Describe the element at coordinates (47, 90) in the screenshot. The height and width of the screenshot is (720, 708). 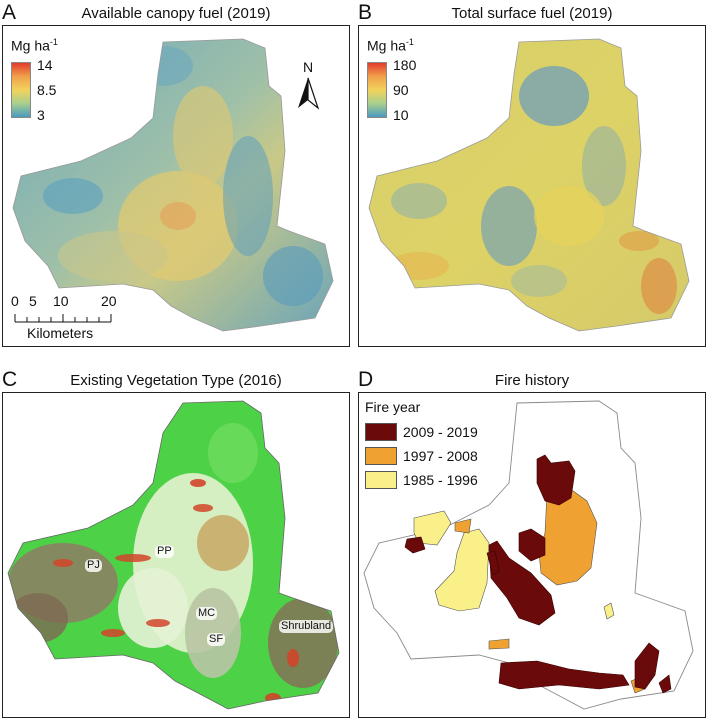
I see `canopy-tick-mid: 8.5` at that location.